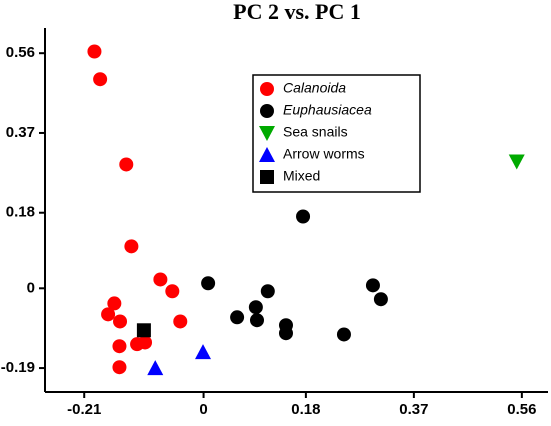 The height and width of the screenshot is (426, 551). What do you see at coordinates (203, 409) in the screenshot?
I see `x-tick-label: 0` at bounding box center [203, 409].